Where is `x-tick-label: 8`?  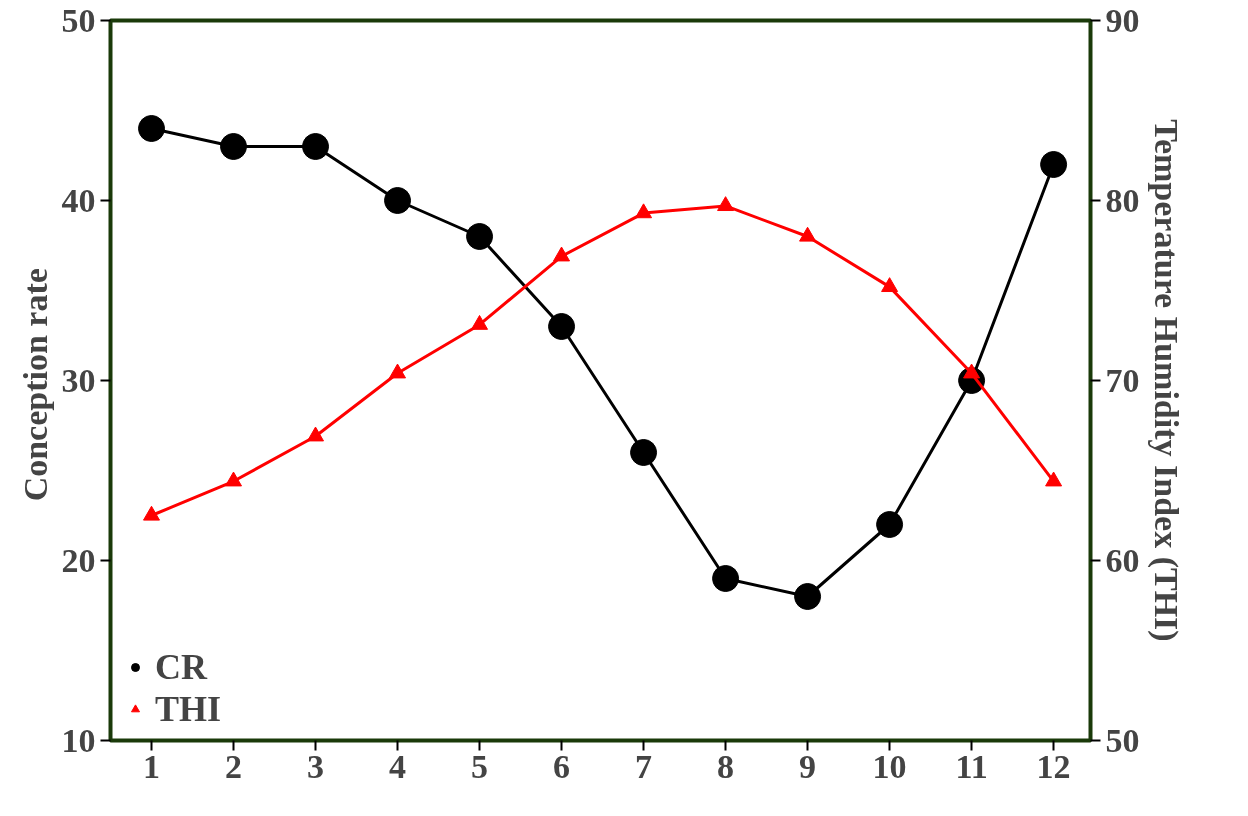
x-tick-label: 8 is located at coordinates (726, 766).